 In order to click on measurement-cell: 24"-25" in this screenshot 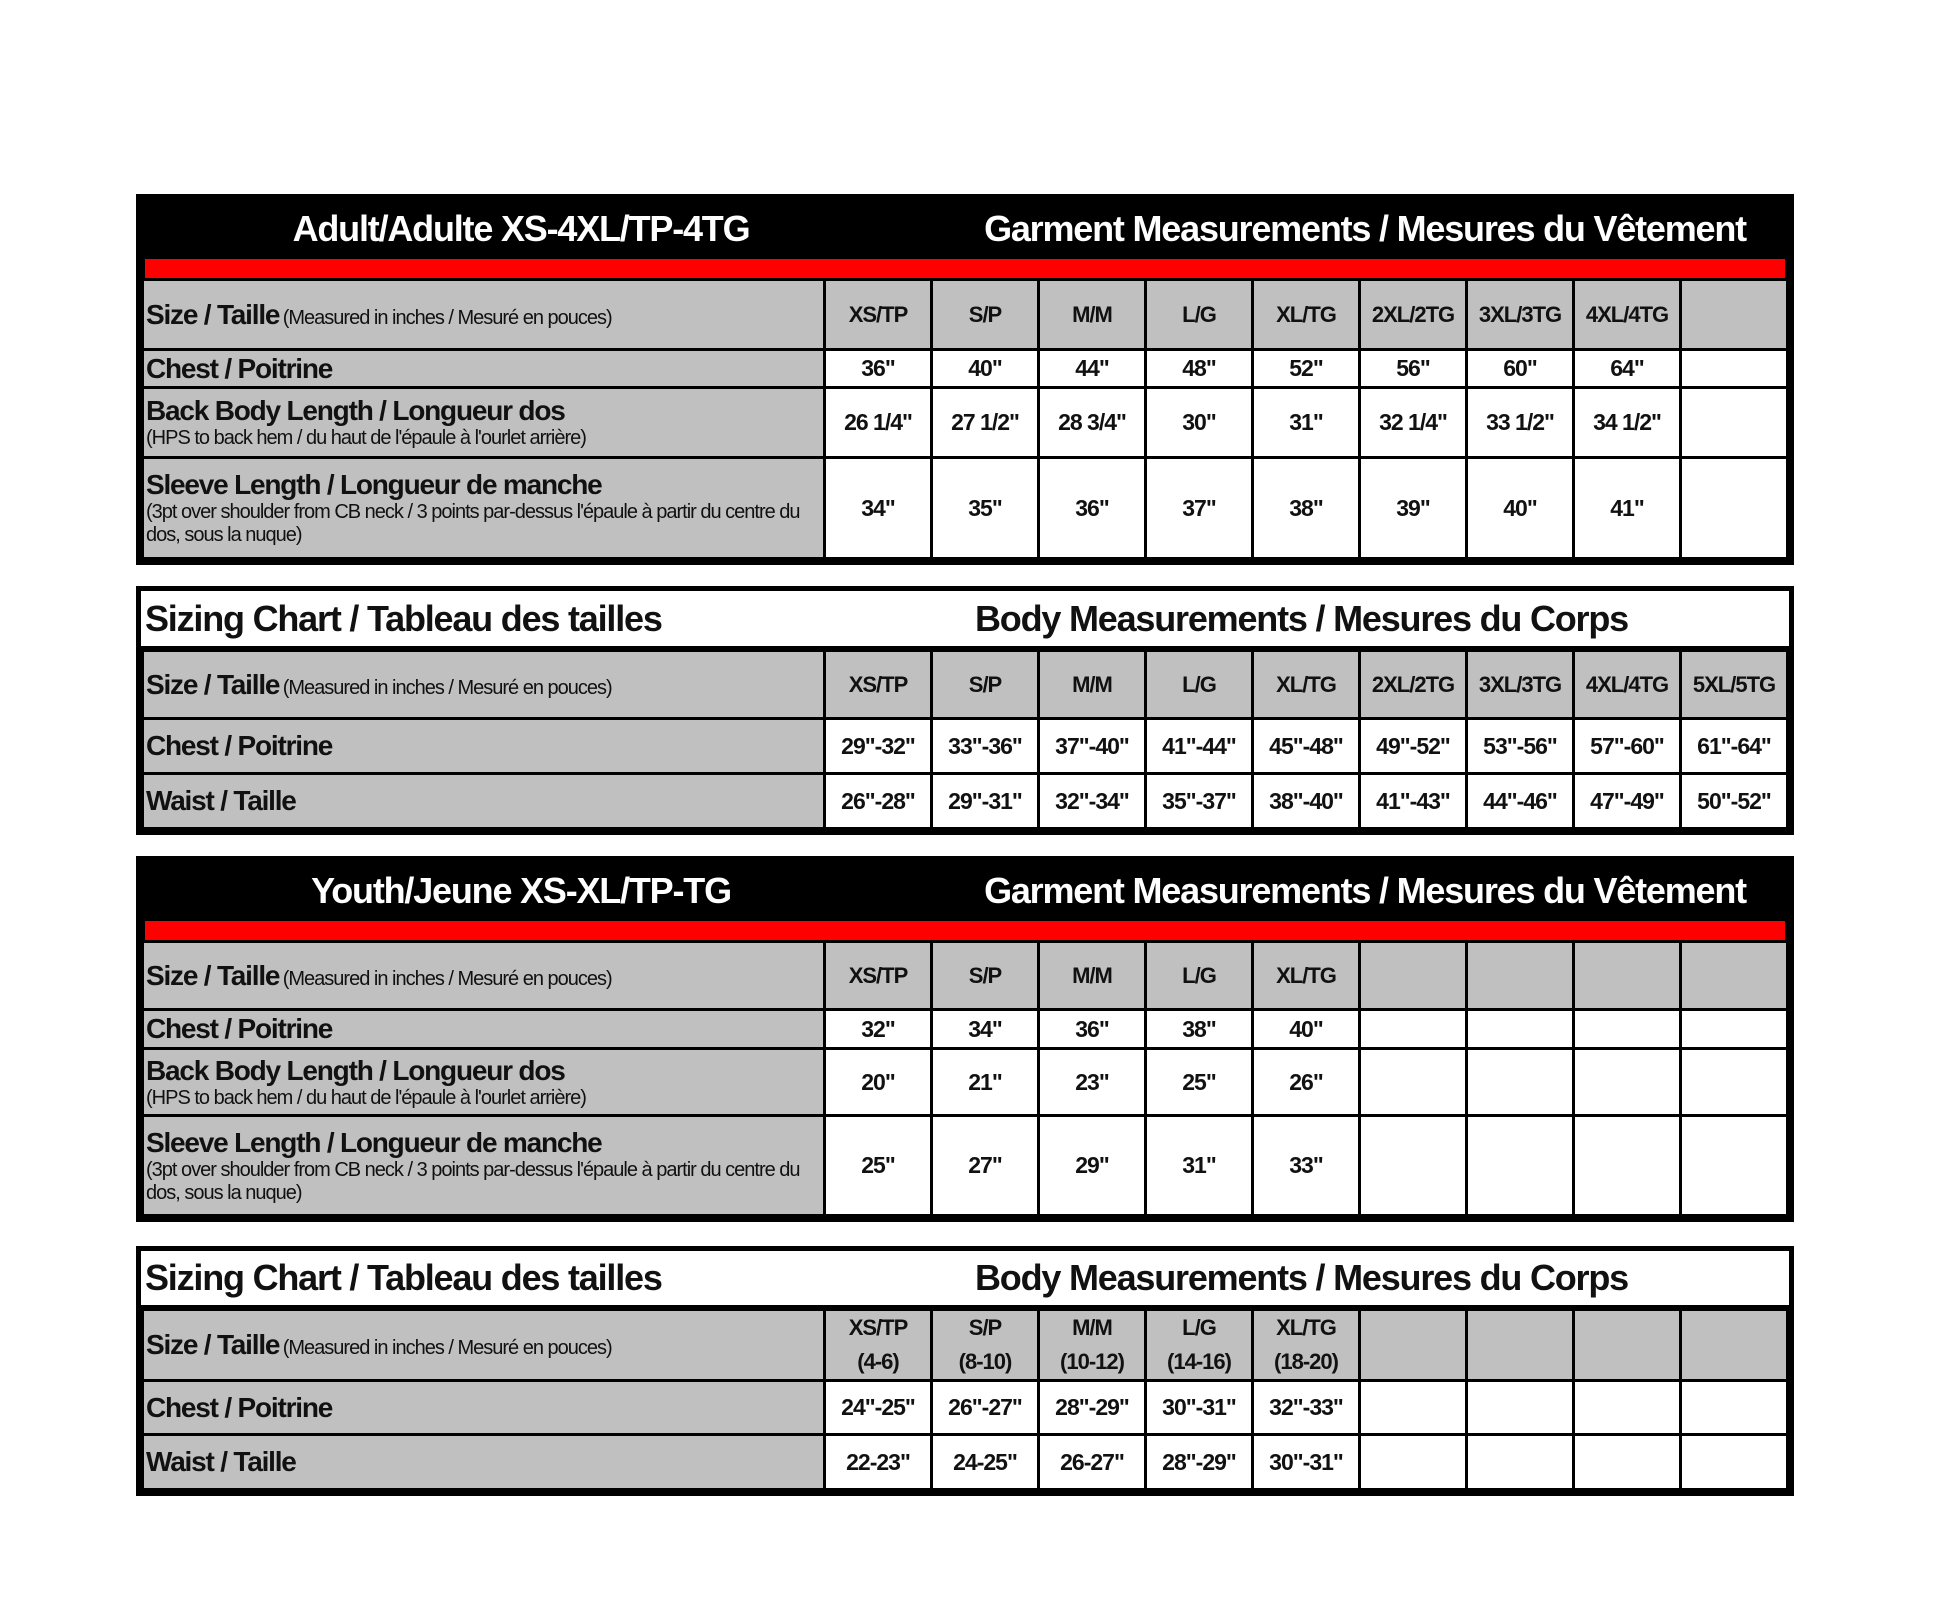, I will do `click(878, 1407)`.